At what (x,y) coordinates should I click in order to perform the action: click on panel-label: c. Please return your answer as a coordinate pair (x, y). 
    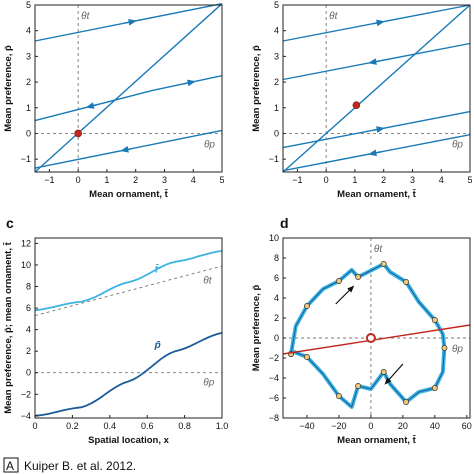
    Looking at the image, I should click on (10, 223).